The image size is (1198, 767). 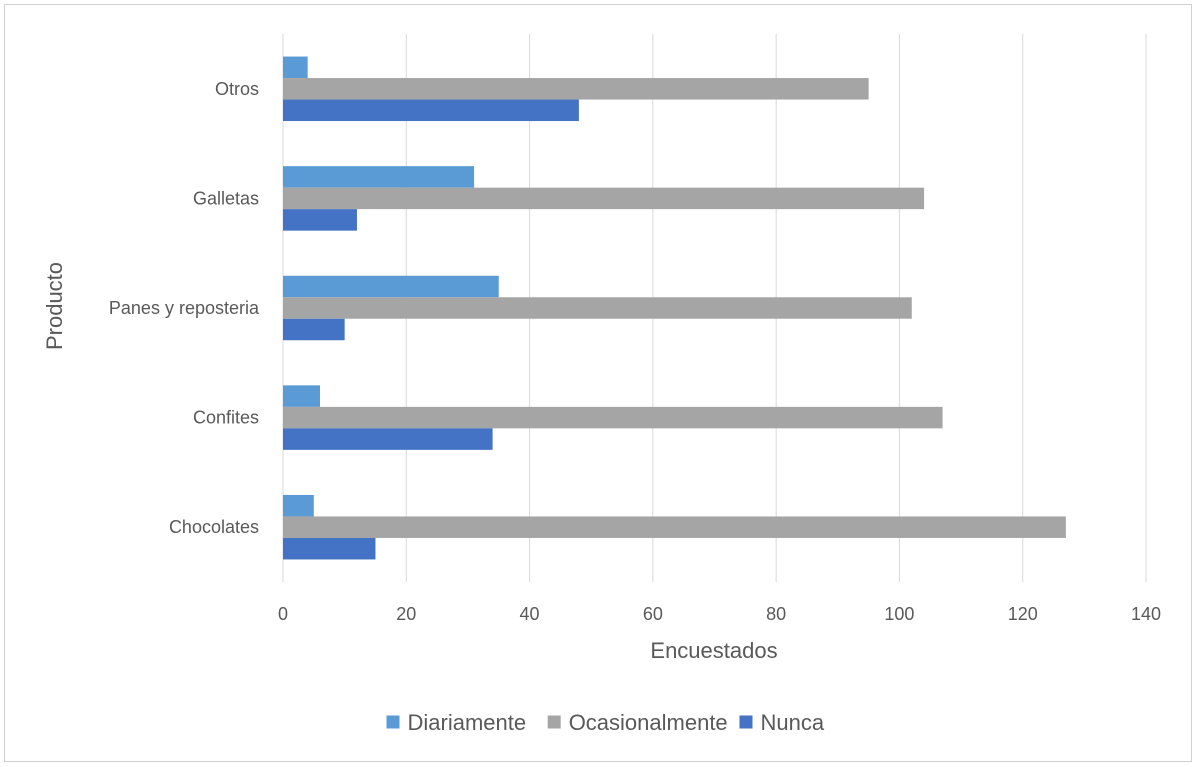 I want to click on bar-nunca-panes-y-reposteria, so click(x=314, y=329).